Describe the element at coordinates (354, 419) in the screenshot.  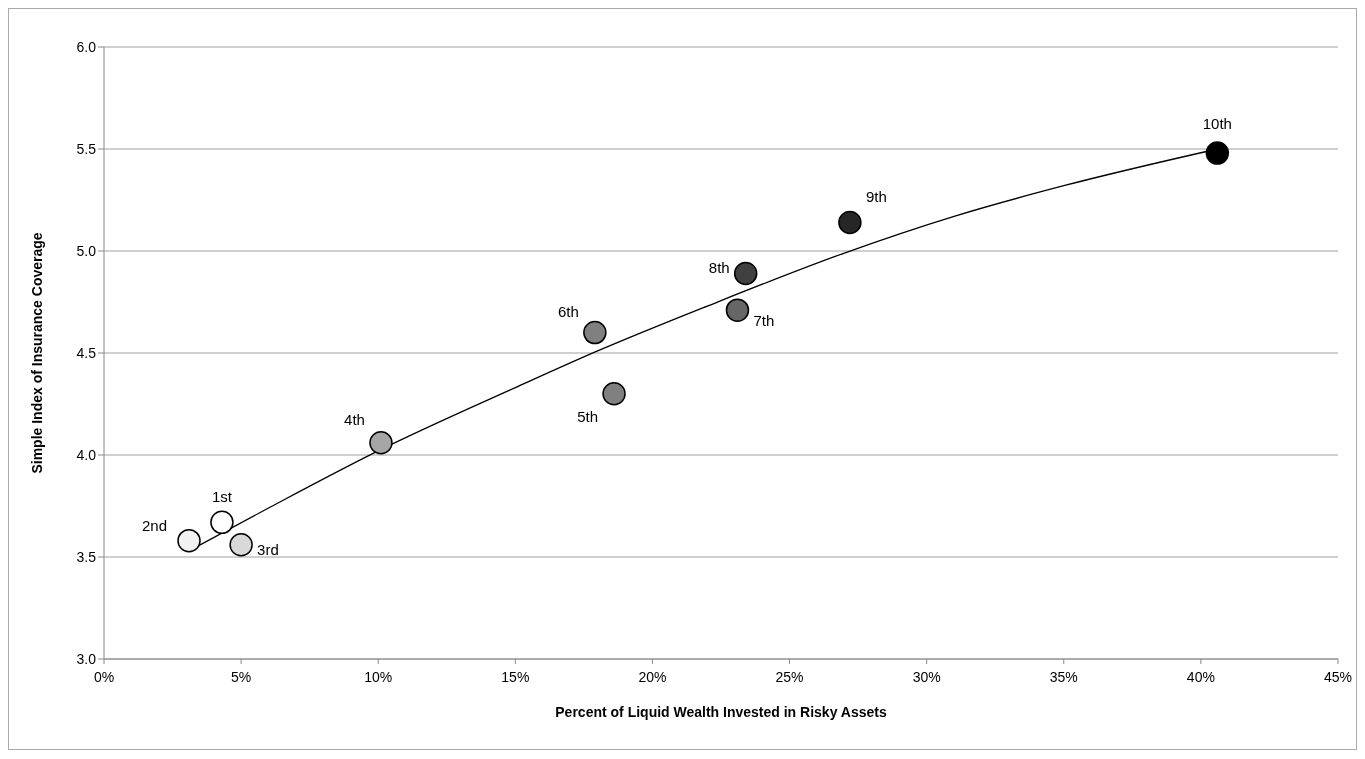
I see `annotation: 4th` at that location.